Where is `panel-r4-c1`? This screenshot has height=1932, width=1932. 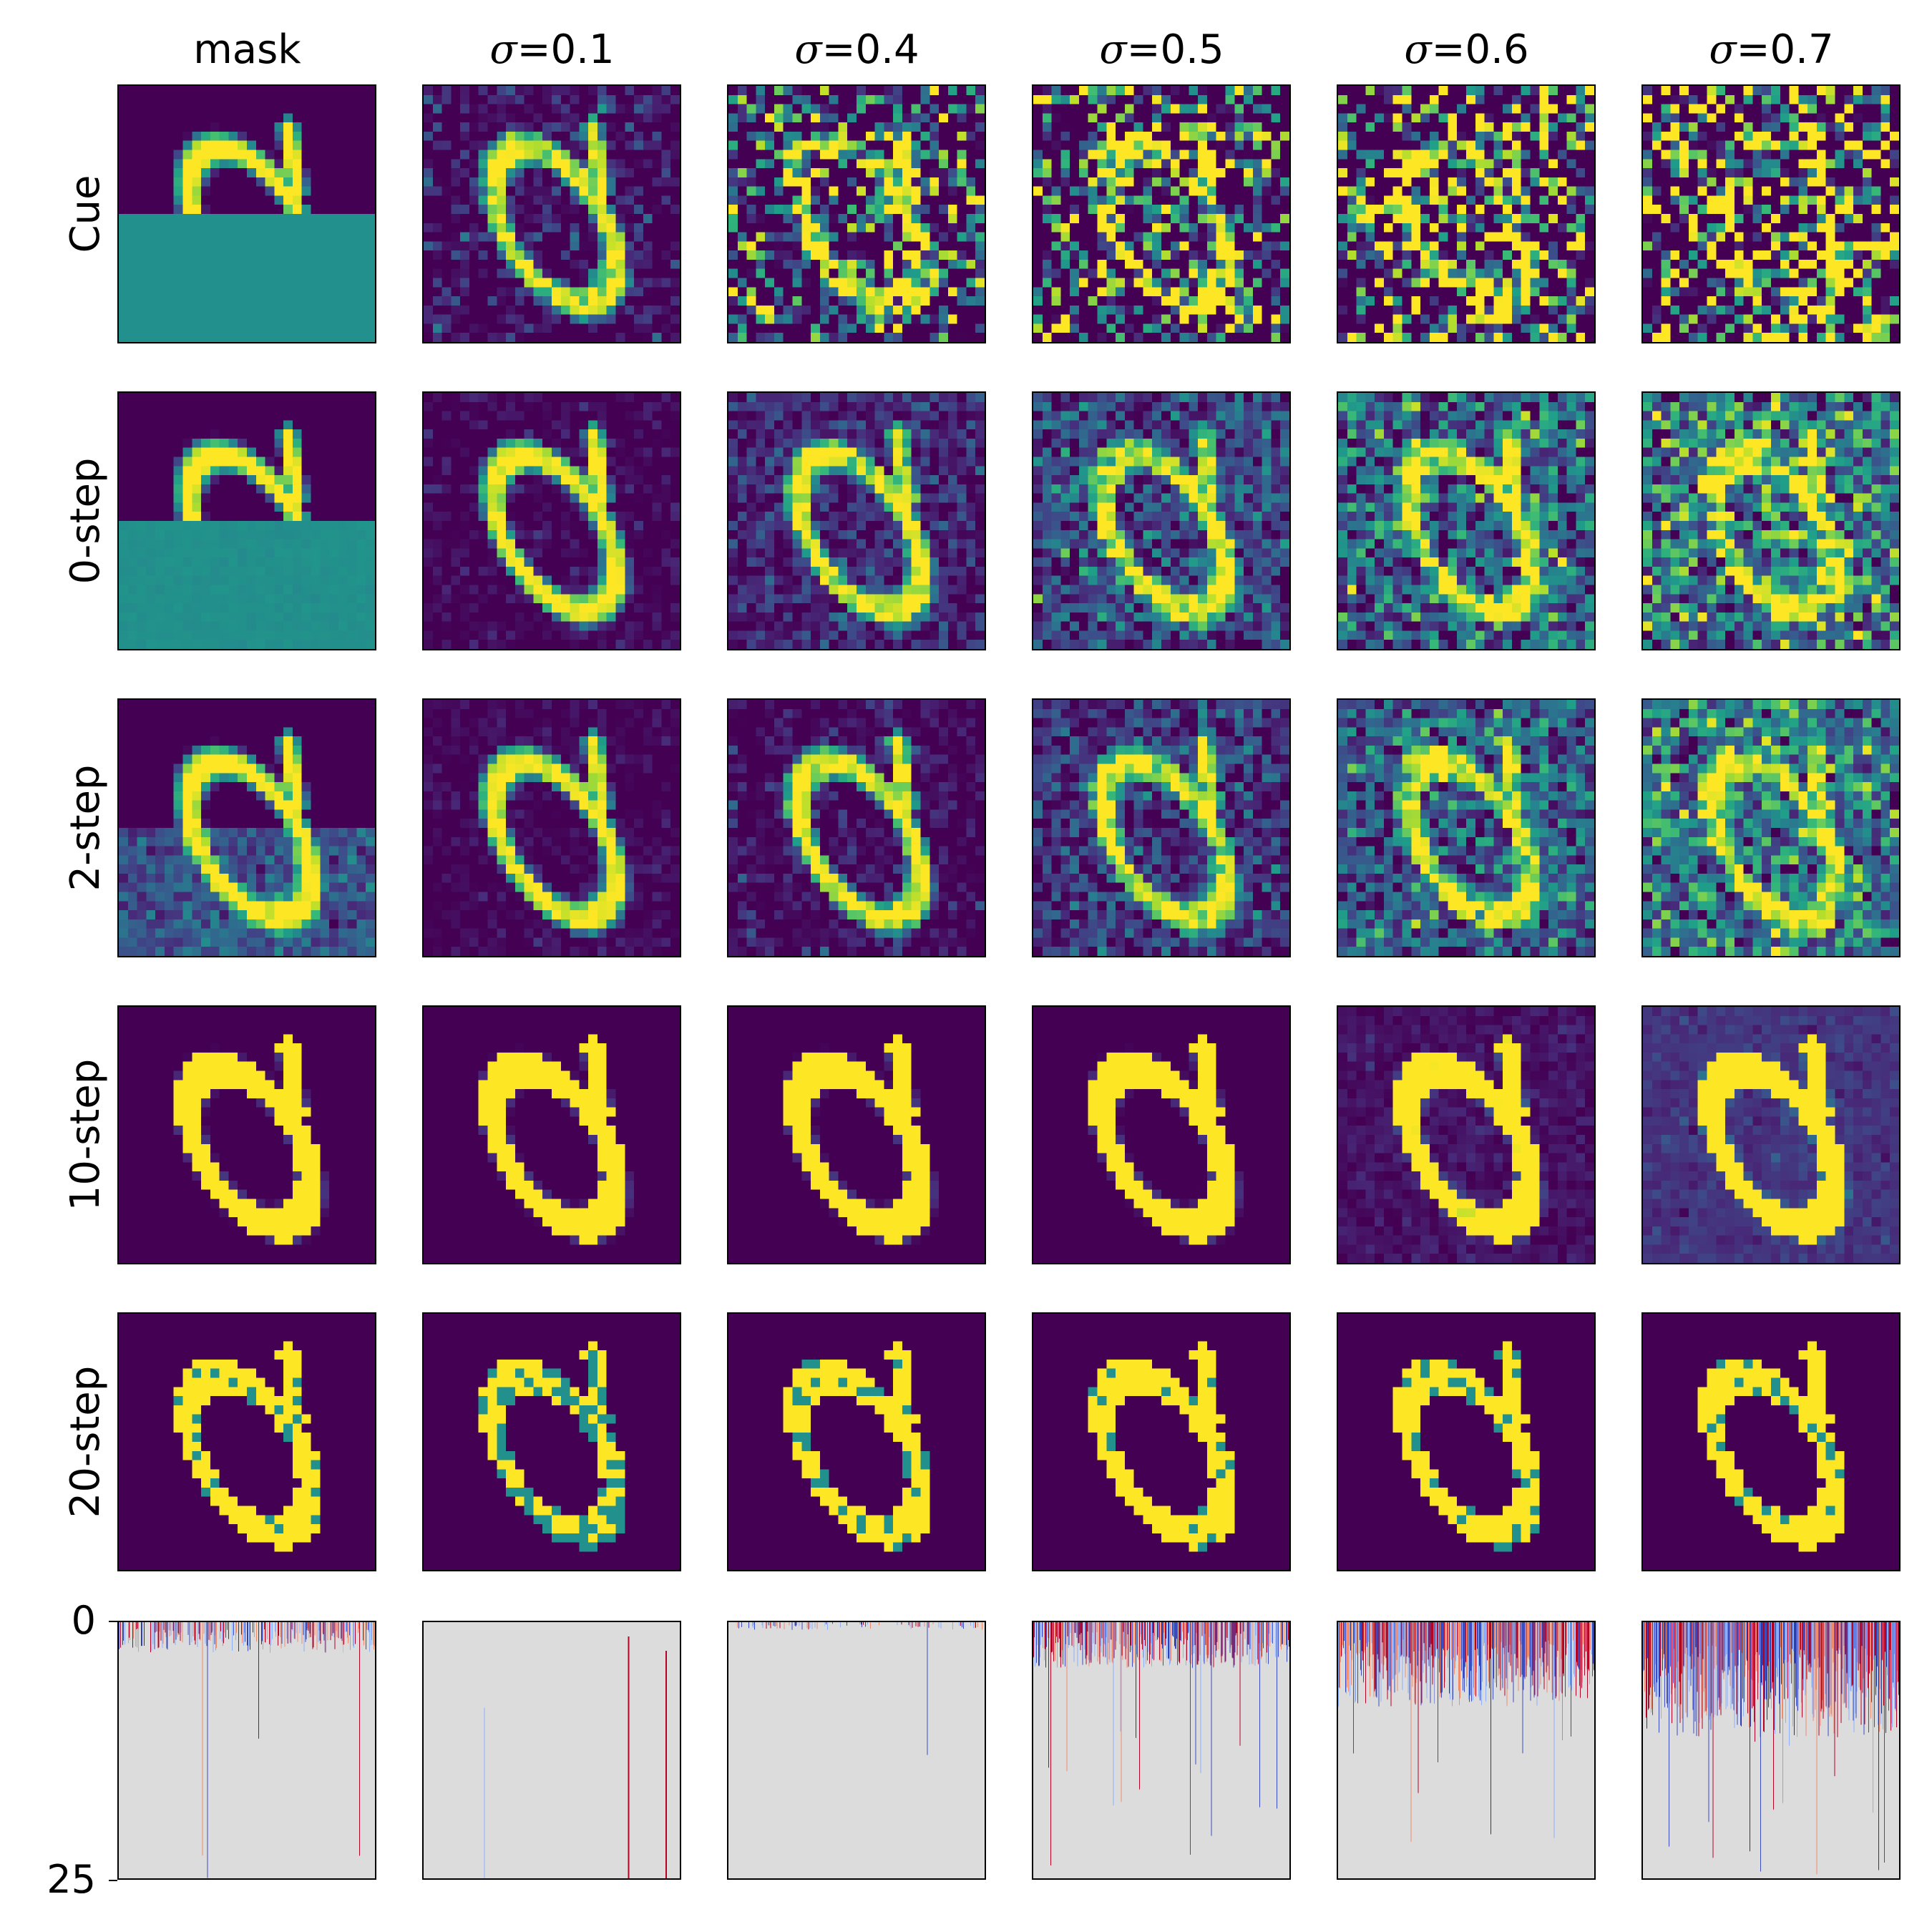 panel-r4-c1 is located at coordinates (551, 1441).